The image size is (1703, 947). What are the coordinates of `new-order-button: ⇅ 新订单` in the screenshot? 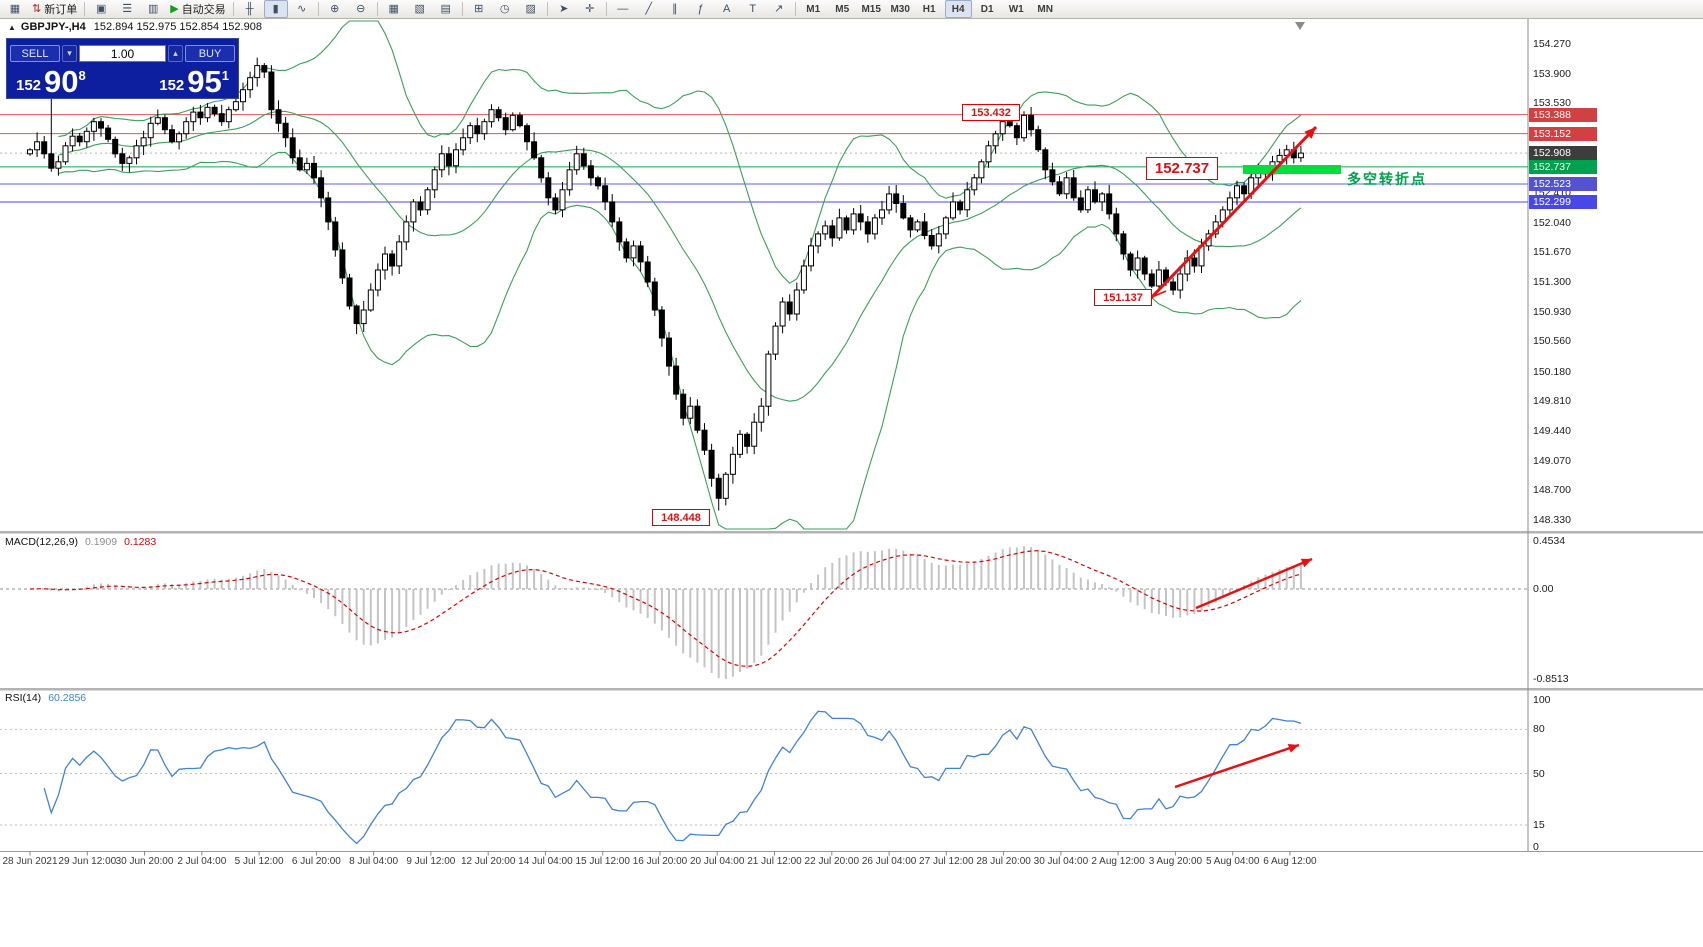 It's located at (54, 9).